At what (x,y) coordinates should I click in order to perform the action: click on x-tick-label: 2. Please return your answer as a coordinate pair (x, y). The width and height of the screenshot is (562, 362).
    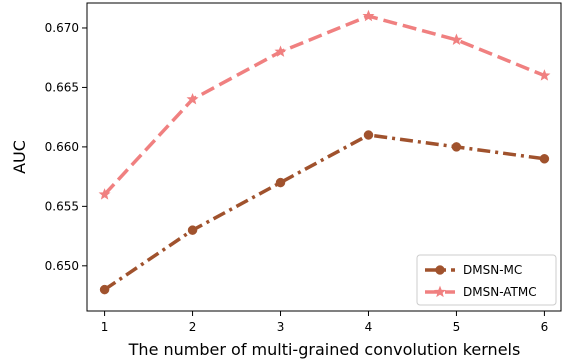
    Looking at the image, I should click on (193, 327).